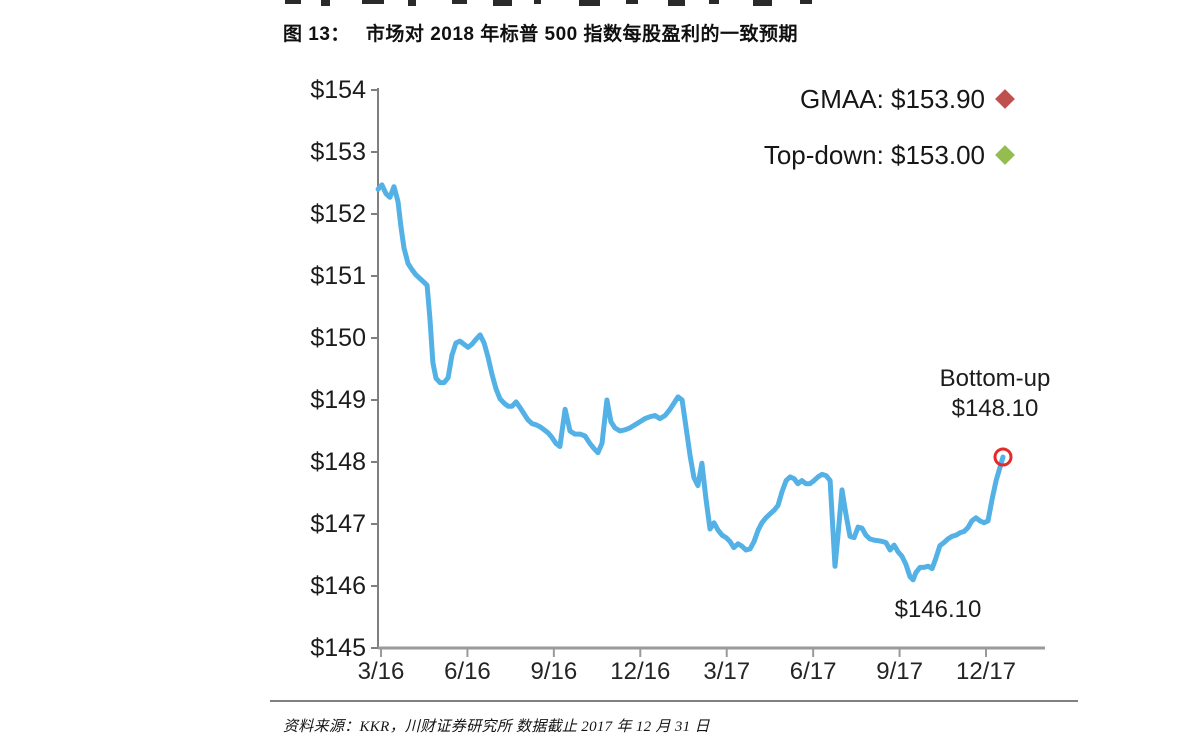  Describe the element at coordinates (1005, 99) in the screenshot. I see `gmaa-diamond-icon` at that location.